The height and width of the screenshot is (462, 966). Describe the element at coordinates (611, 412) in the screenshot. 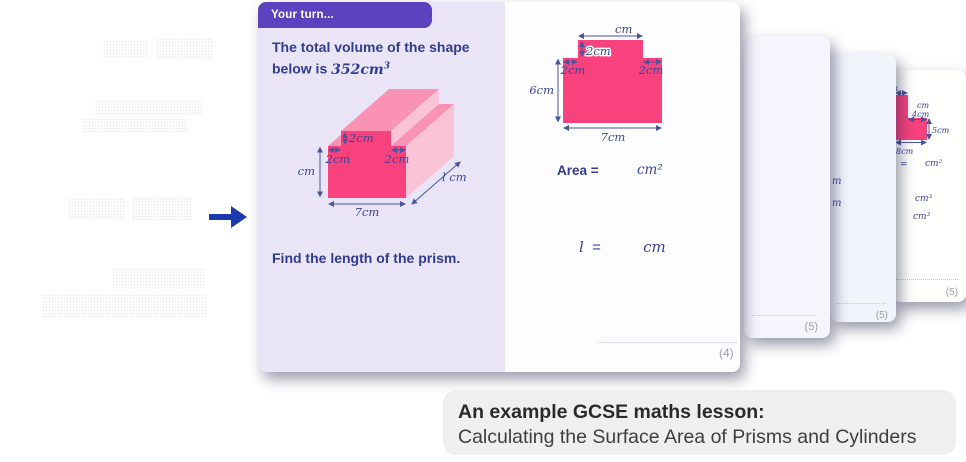

I see `caption-title: An example GCSE maths lesson:` at that location.